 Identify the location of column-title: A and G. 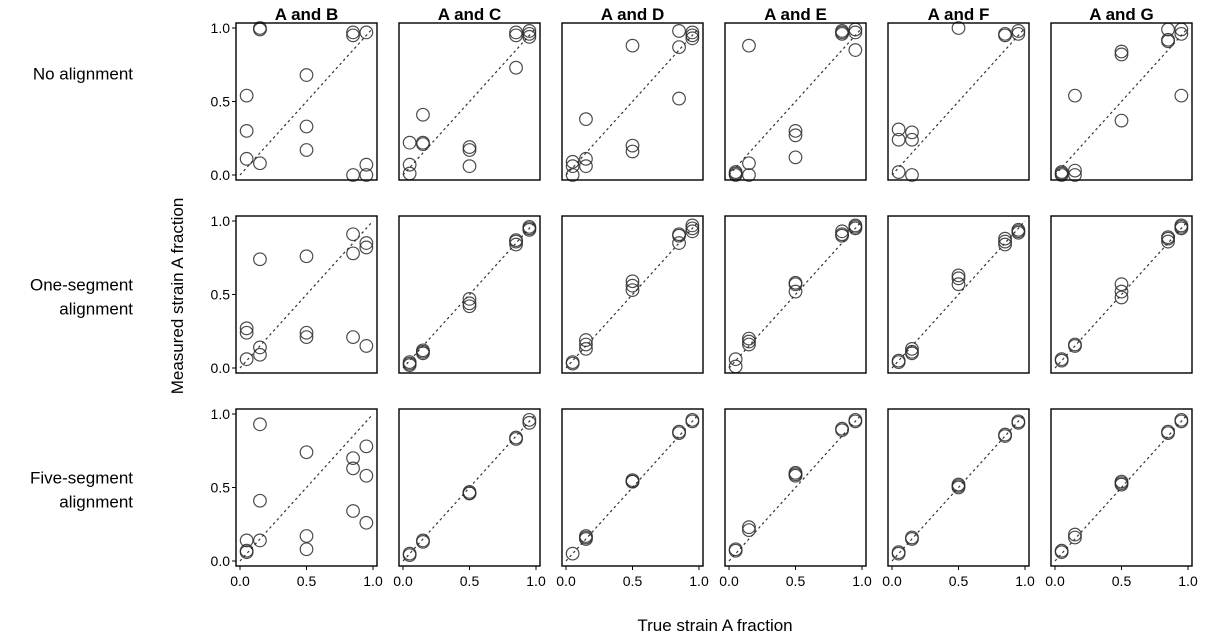
(1121, 14).